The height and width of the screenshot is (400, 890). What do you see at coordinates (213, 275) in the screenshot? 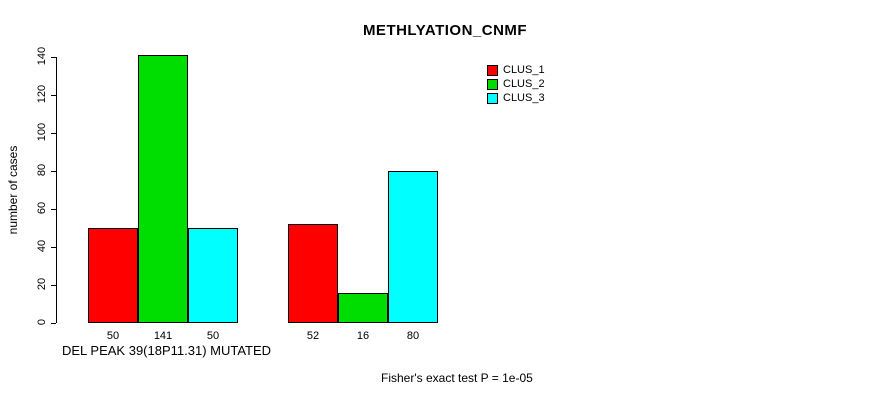
I see `bar-clus_3-group1` at bounding box center [213, 275].